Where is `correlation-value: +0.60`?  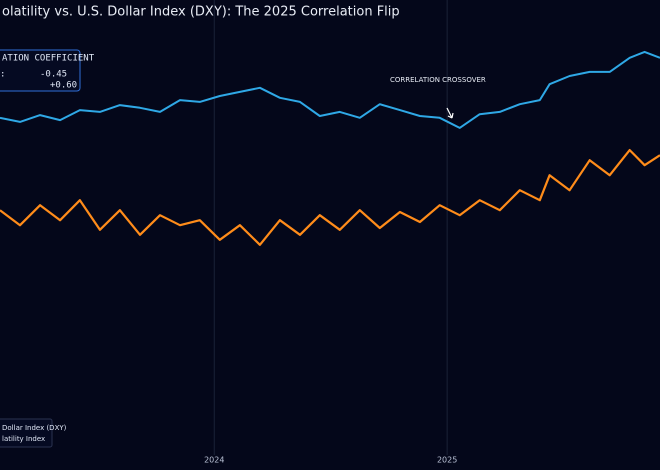
correlation-value: +0.60 is located at coordinates (63, 86).